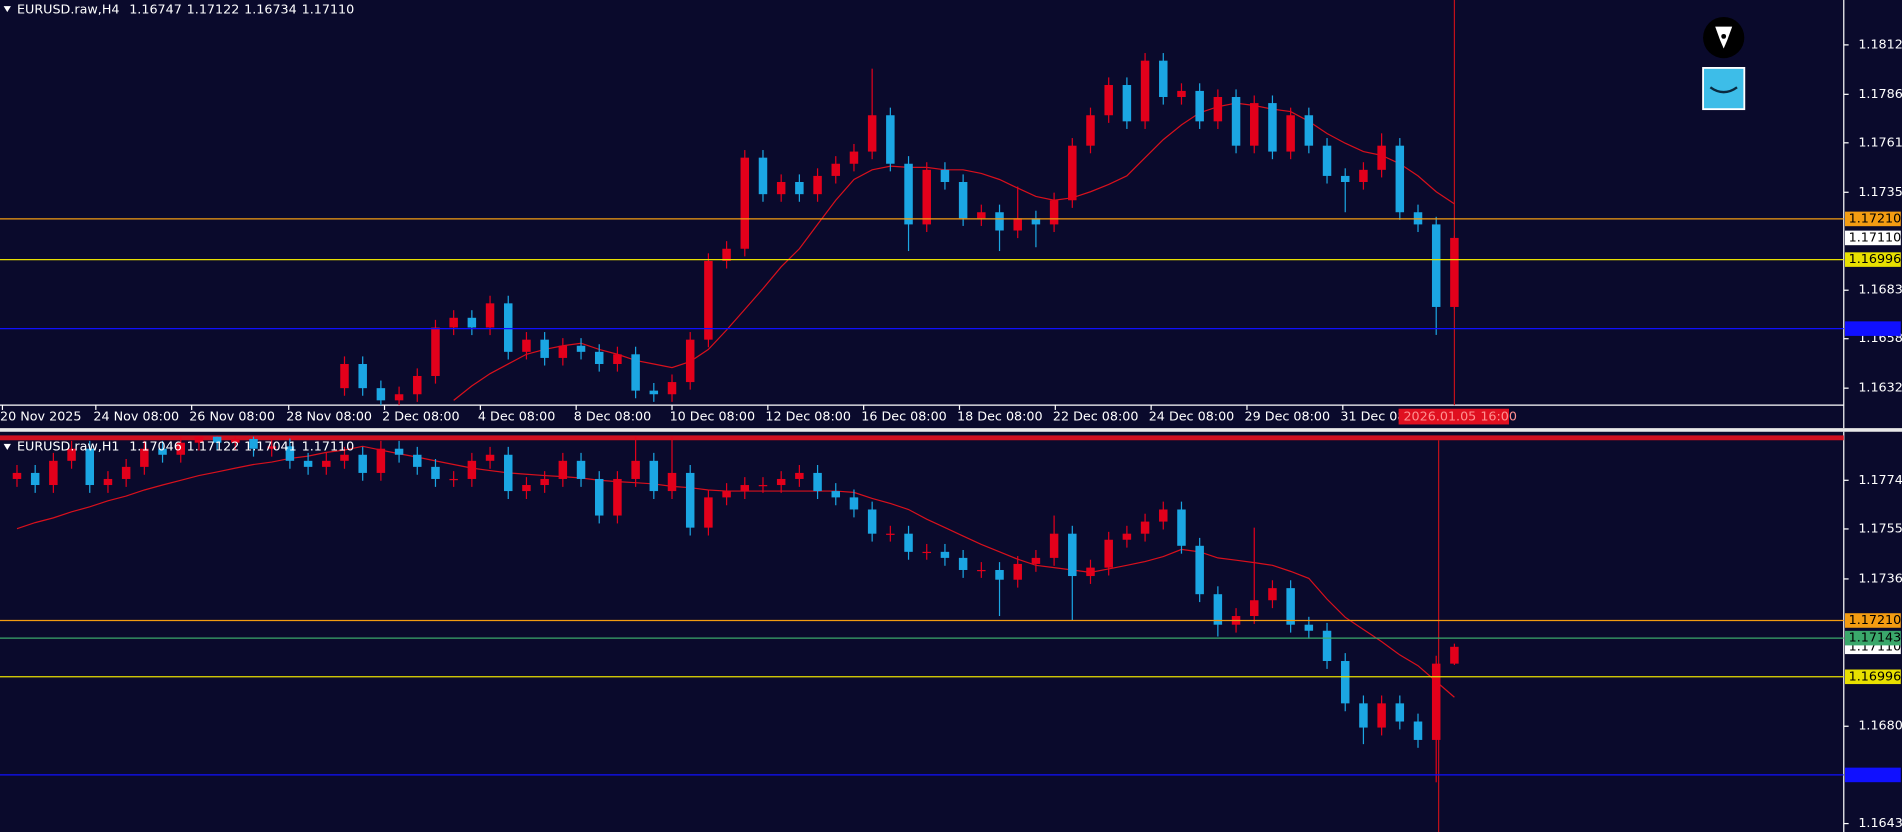 Image resolution: width=1902 pixels, height=832 pixels. Describe the element at coordinates (1880, 142) in the screenshot. I see `y-tick-label: 1.17610` at that location.